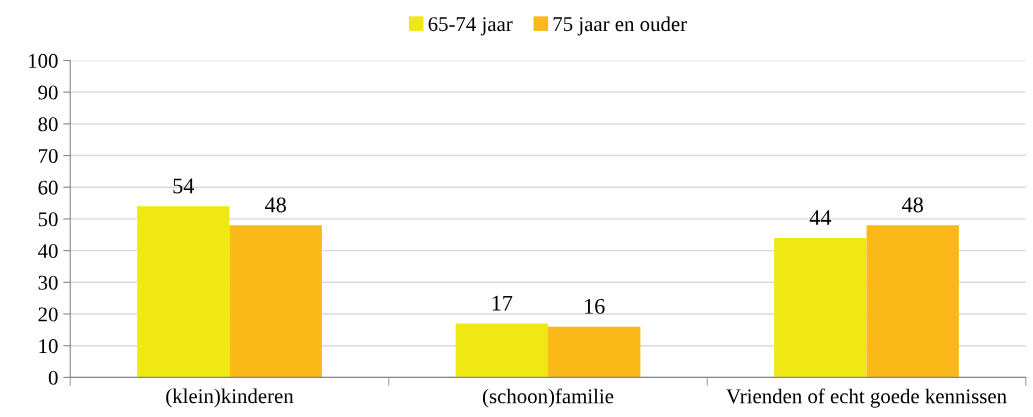 The width and height of the screenshot is (1033, 417). I want to click on x-tick-label: (schoon)familie, so click(548, 398).